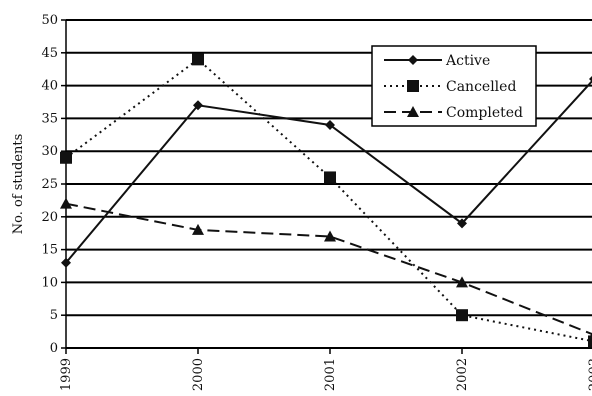  Describe the element at coordinates (49, 184) in the screenshot. I see `y-tick-label-25: 25` at that location.